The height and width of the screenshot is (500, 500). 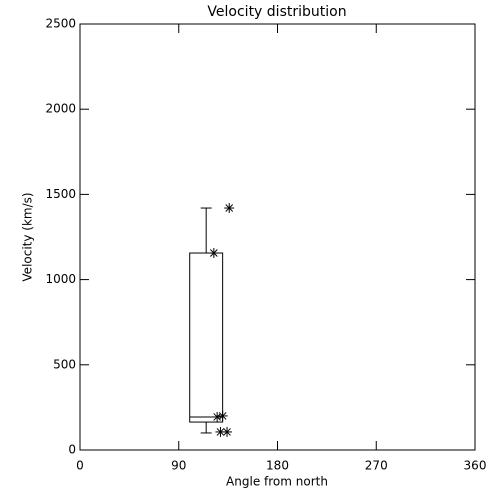 What do you see at coordinates (60, 24) in the screenshot?
I see `y-tick-label: 2500` at bounding box center [60, 24].